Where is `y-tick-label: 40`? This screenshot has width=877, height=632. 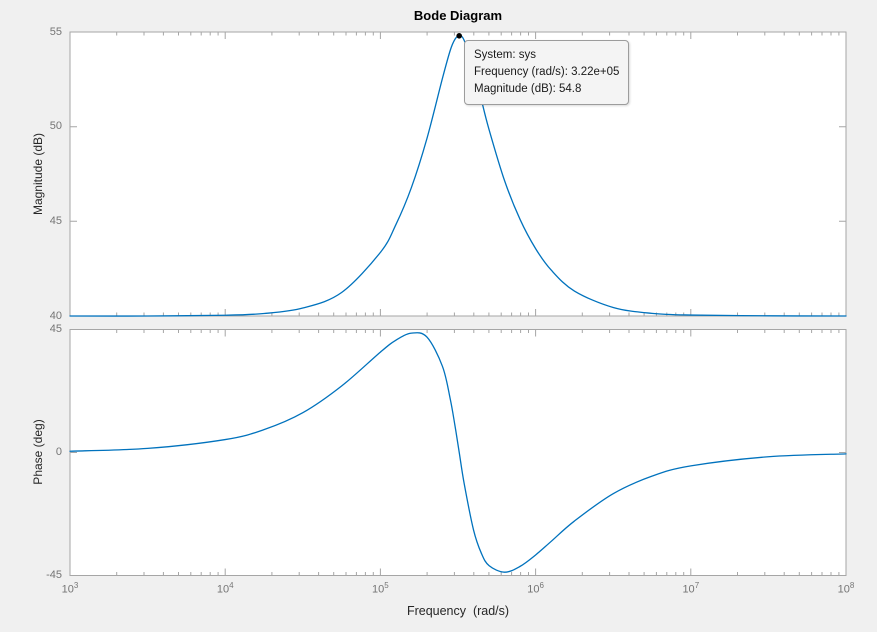
y-tick-label: 40 is located at coordinates (55, 315).